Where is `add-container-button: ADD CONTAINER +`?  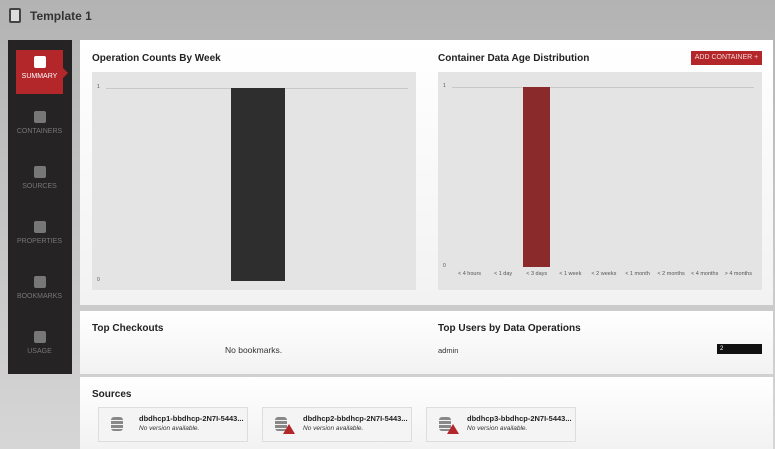 add-container-button: ADD CONTAINER + is located at coordinates (726, 58).